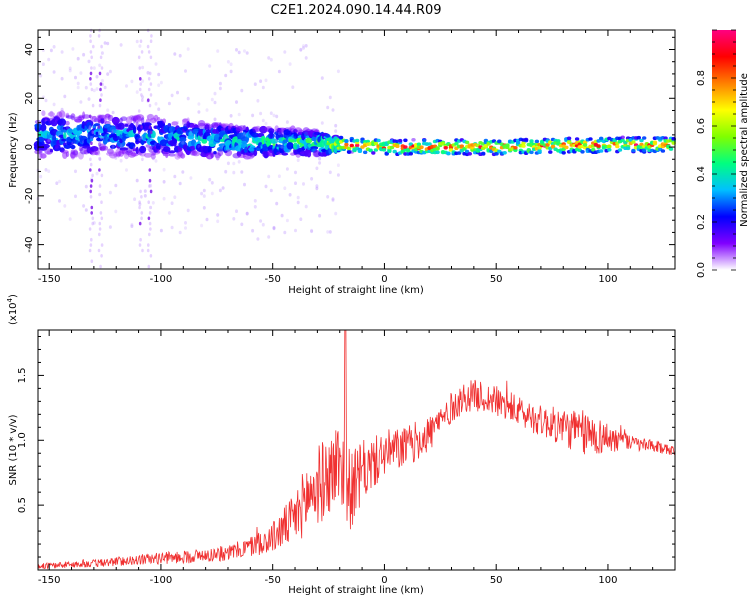  Describe the element at coordinates (607, 279) in the screenshot. I see `spectrogram-x-tick-label: 100` at that location.